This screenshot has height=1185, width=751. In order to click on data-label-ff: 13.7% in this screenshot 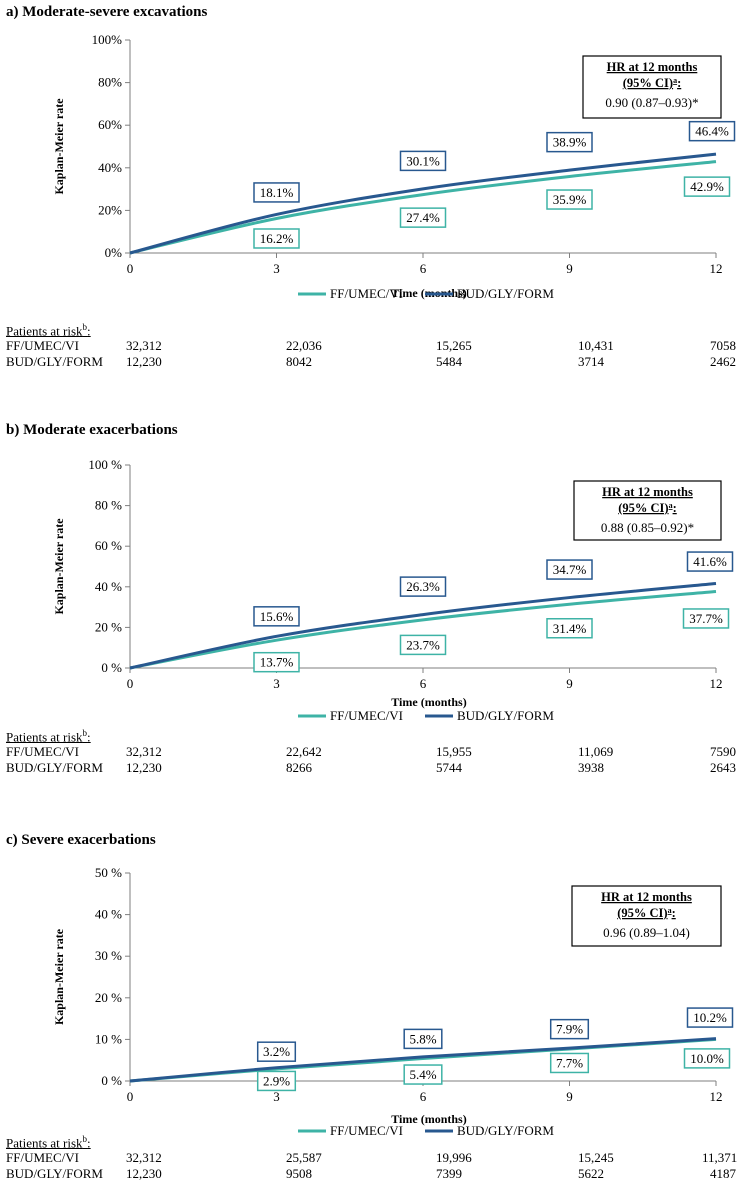, I will do `click(277, 662)`.